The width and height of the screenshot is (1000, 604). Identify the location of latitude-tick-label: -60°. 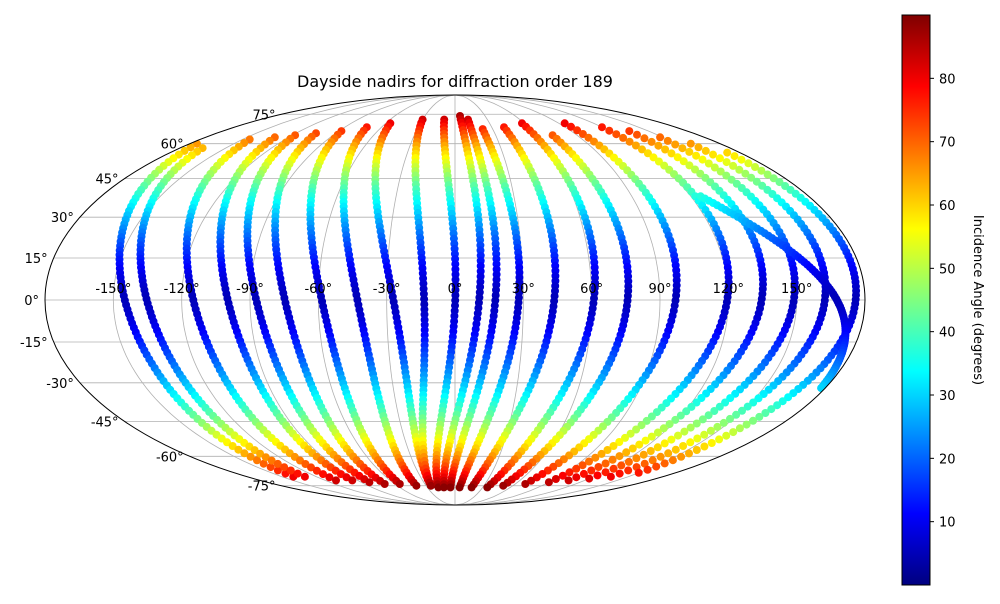
(170, 457).